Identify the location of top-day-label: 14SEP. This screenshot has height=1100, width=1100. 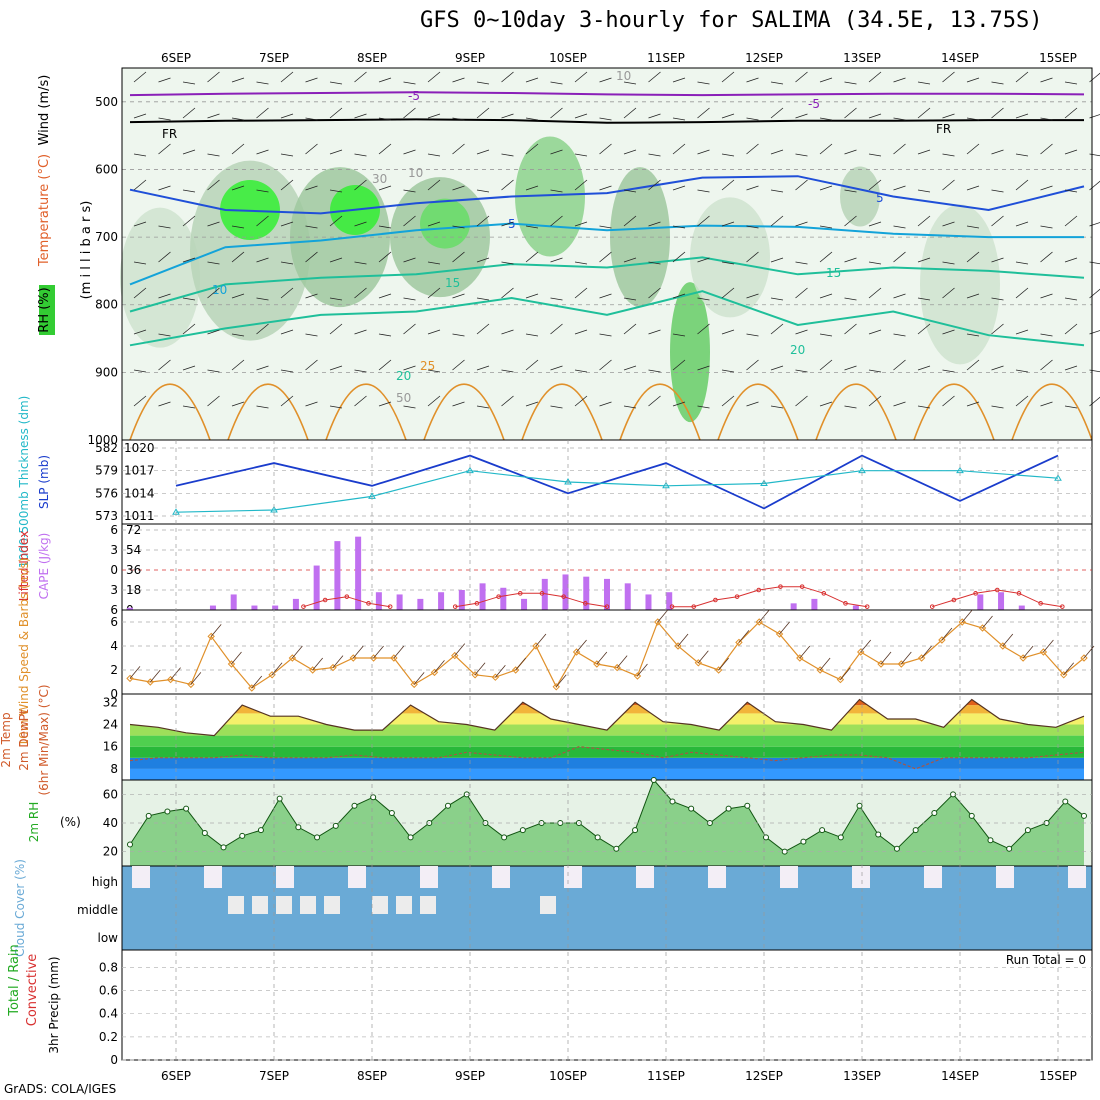
(960, 58).